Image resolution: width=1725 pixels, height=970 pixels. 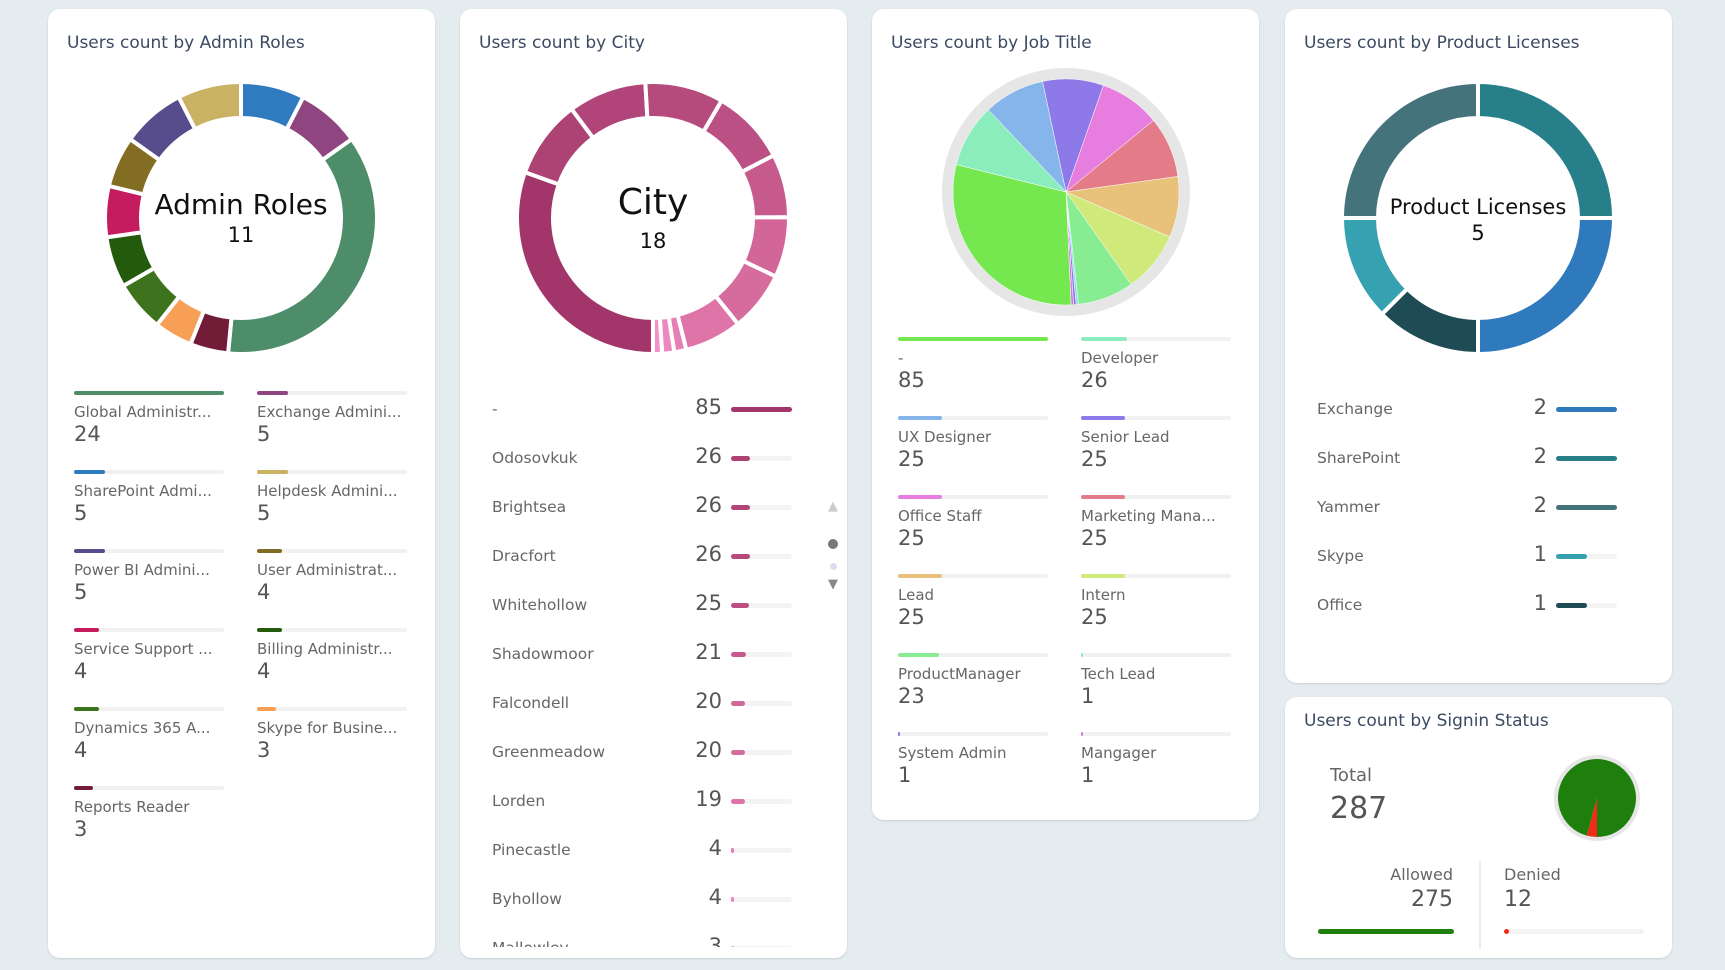 I want to click on legend-item: -85, so click(x=973, y=364).